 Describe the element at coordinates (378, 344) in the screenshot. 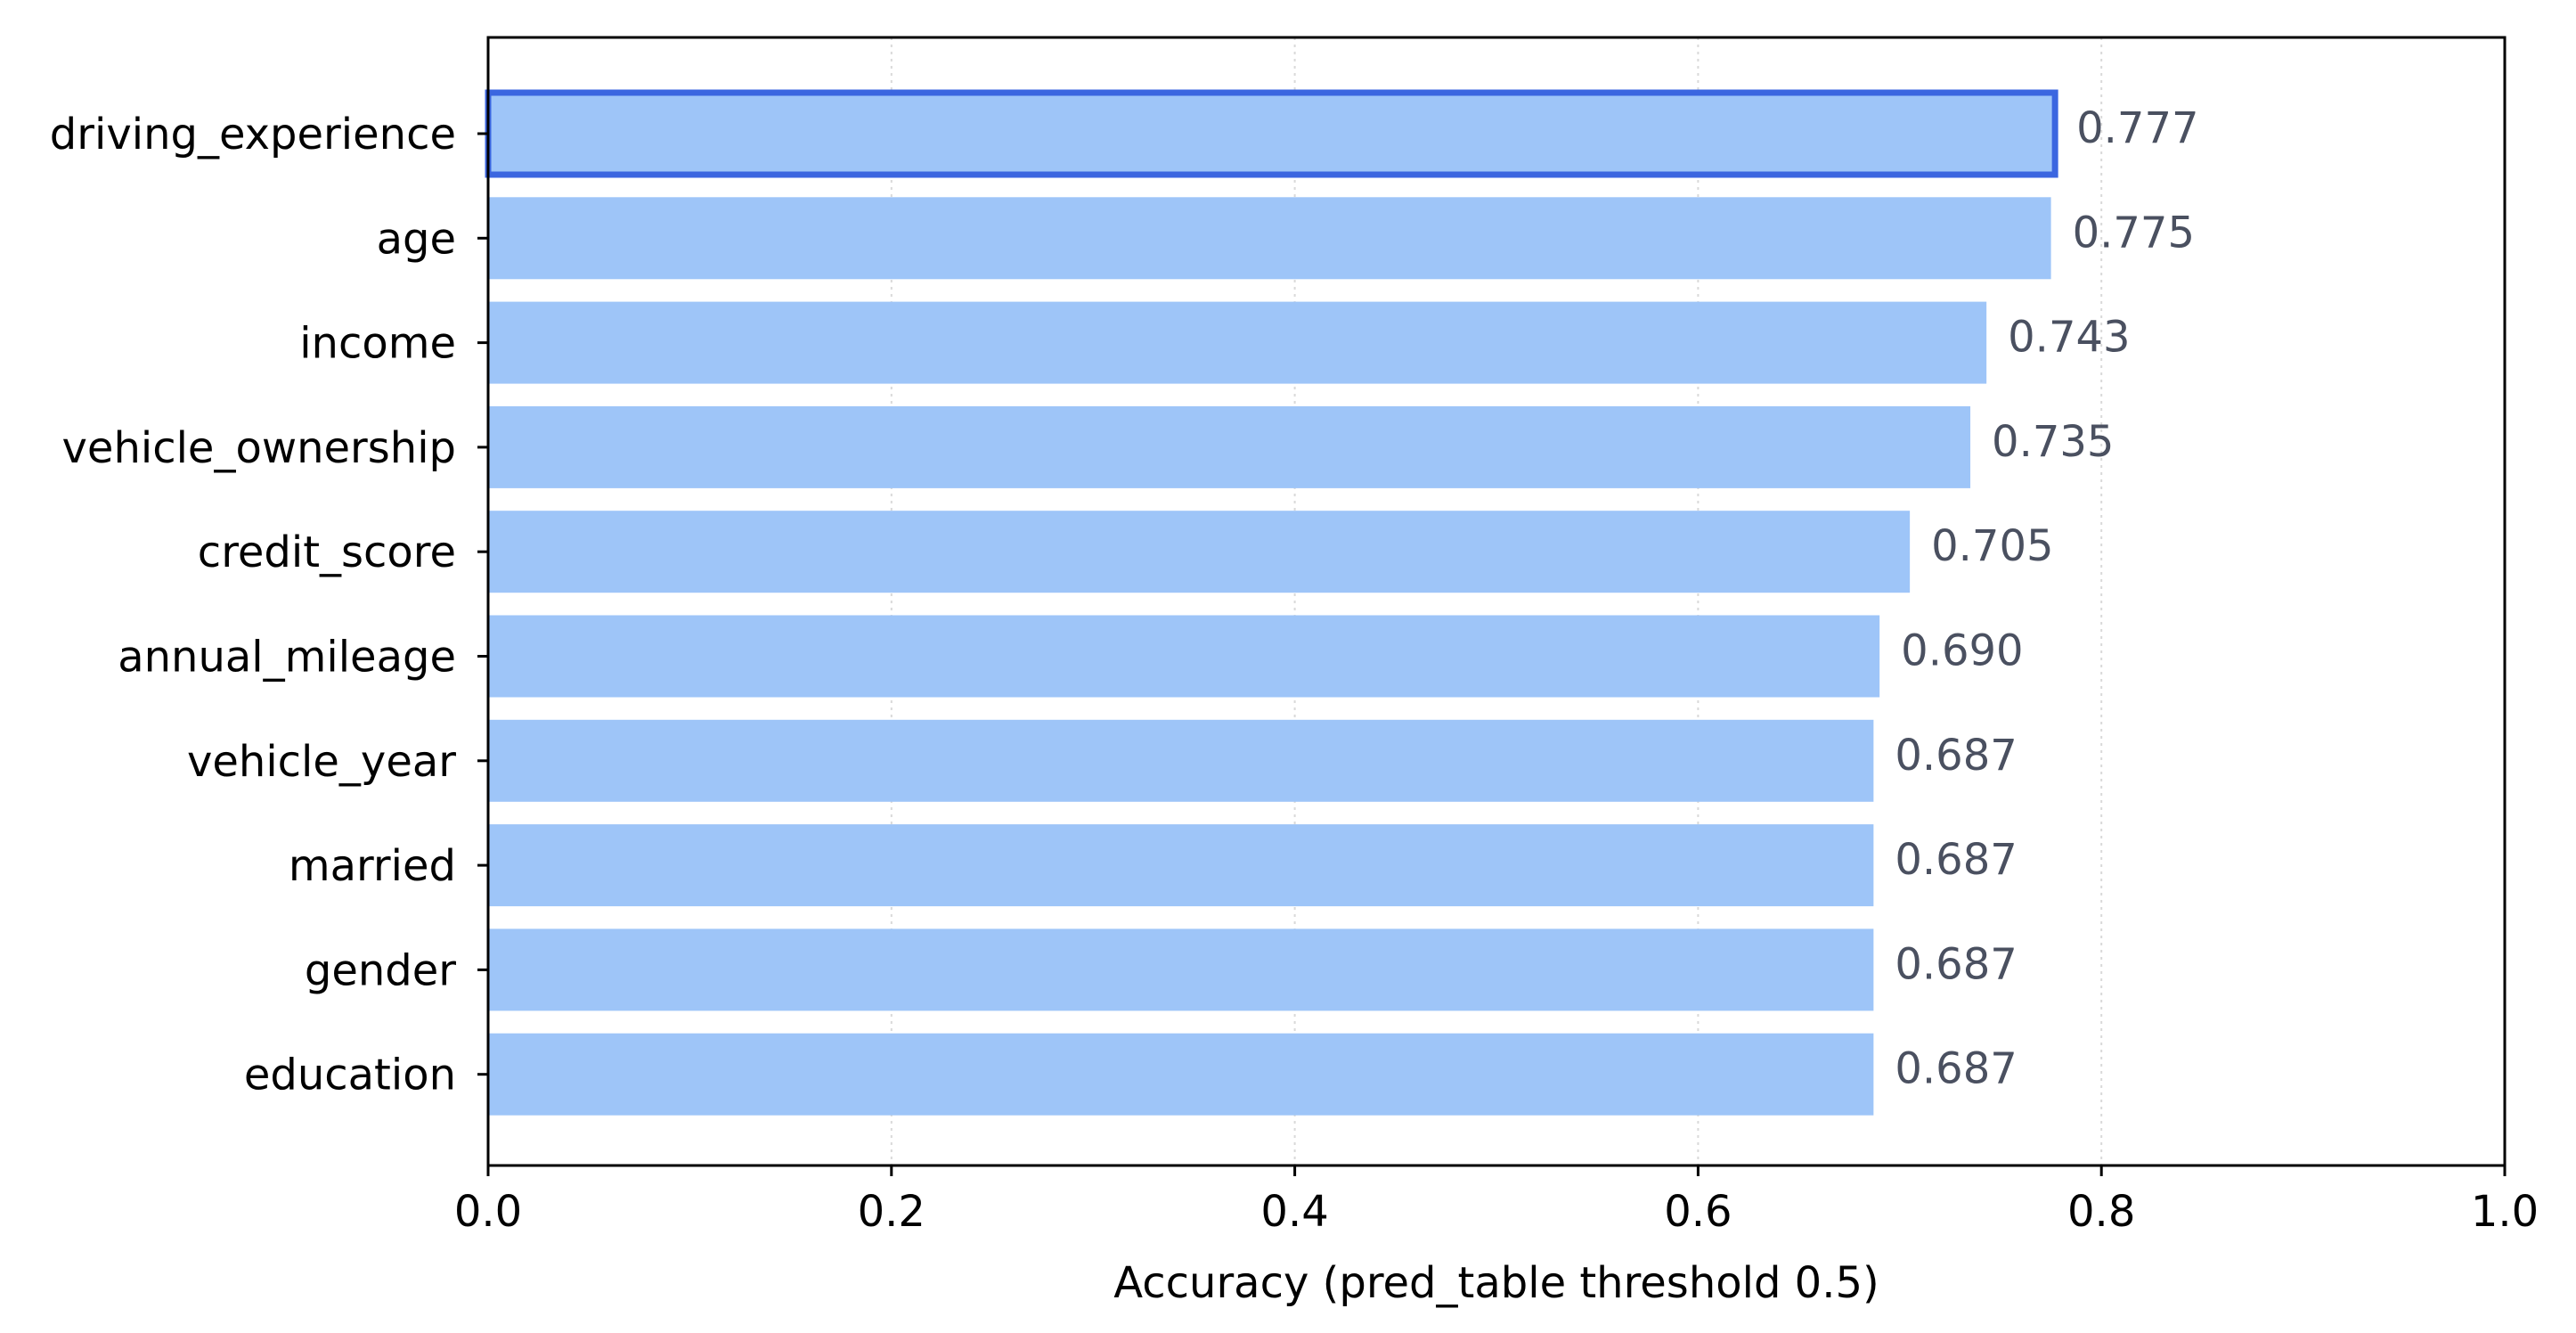

I see `y-tick-label: income` at that location.